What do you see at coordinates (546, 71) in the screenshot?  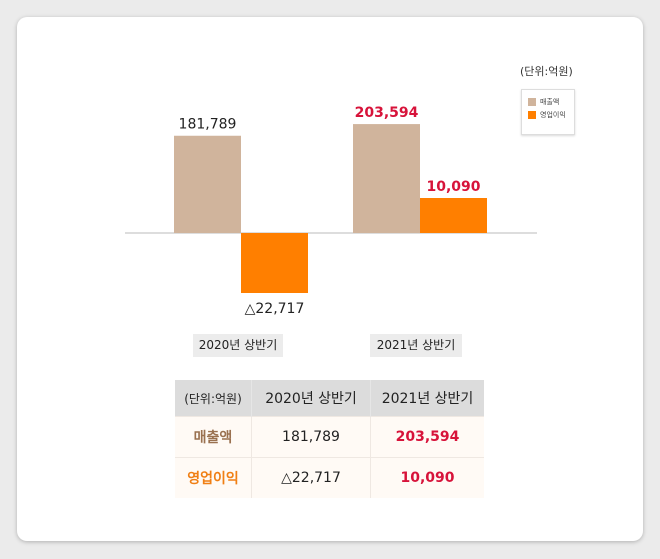 I see `unit-label: (단위:억원)` at bounding box center [546, 71].